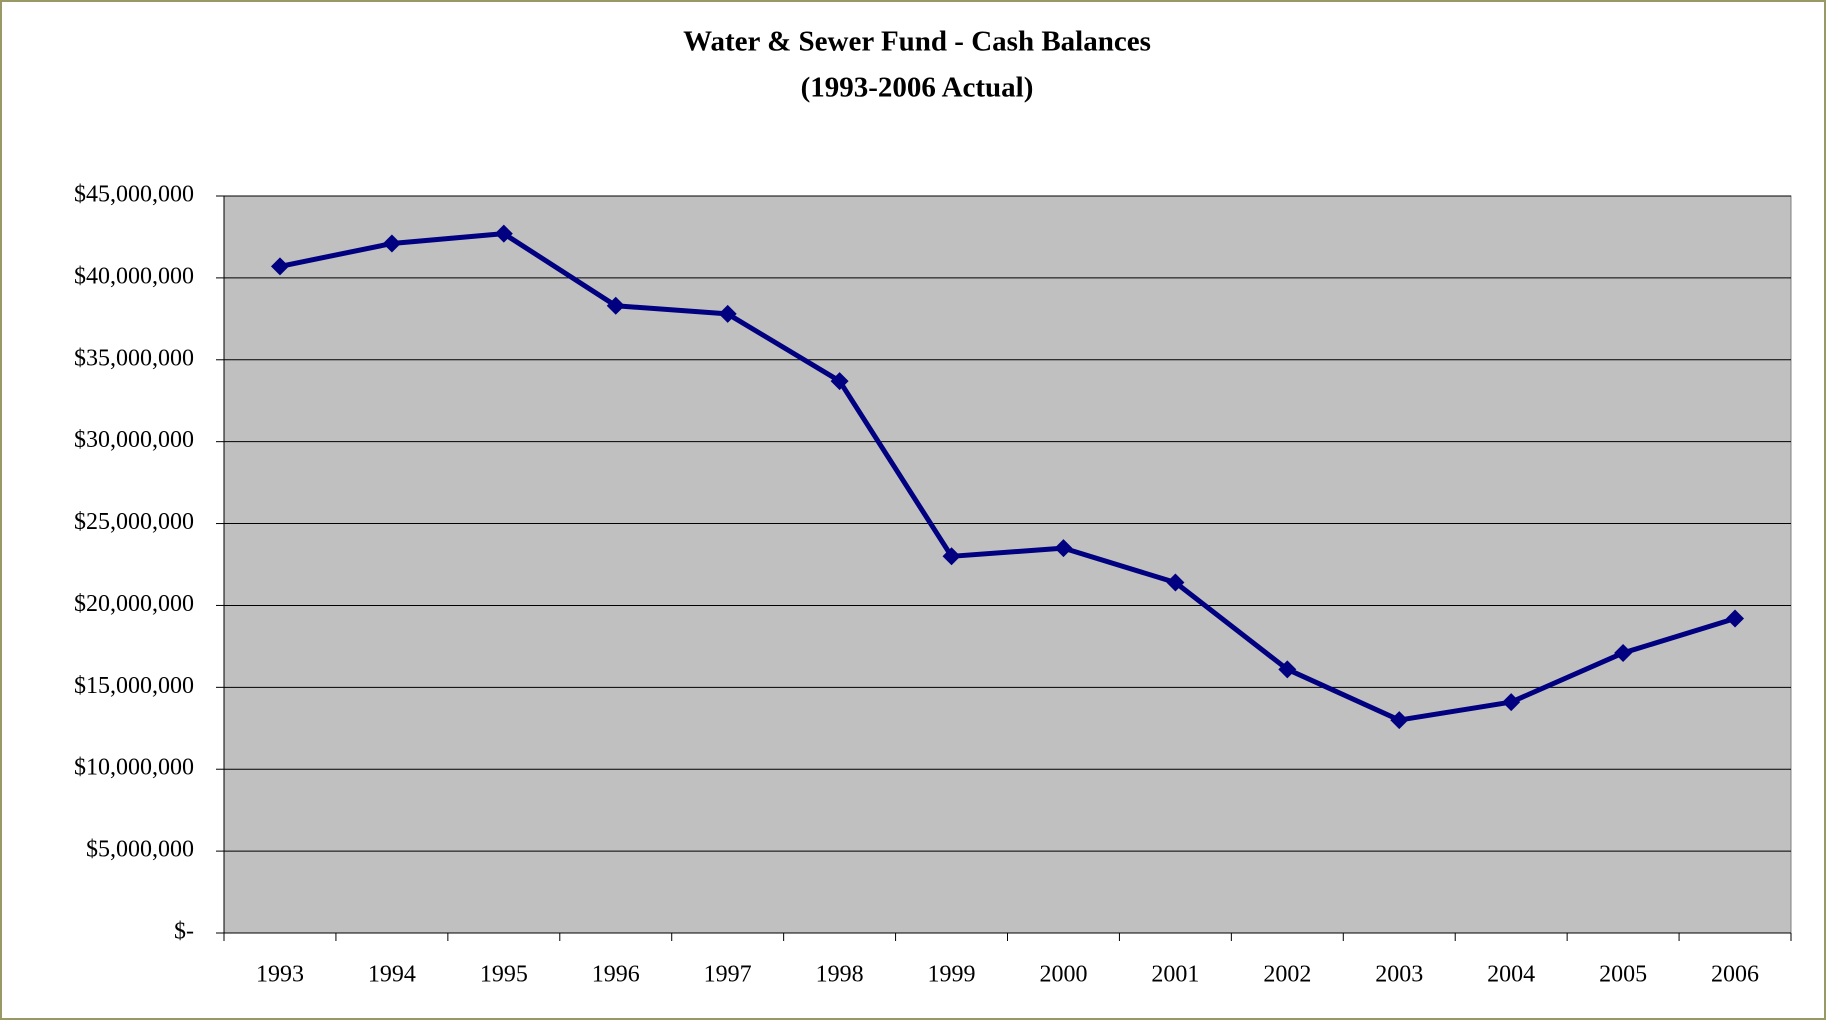 The image size is (1826, 1020). I want to click on x-tick-label: 2004, so click(1511, 975).